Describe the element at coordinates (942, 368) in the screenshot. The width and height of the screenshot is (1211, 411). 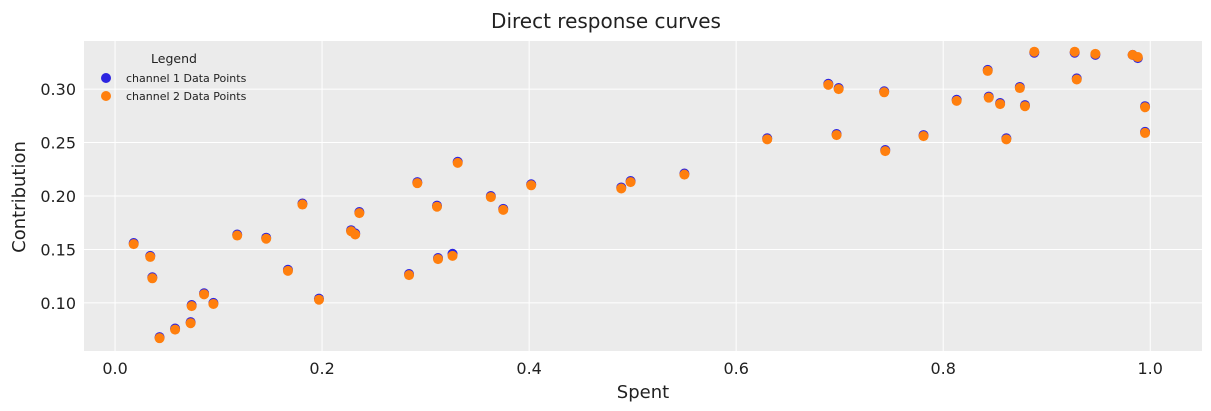
I see `x-tick-label: 0.8` at that location.